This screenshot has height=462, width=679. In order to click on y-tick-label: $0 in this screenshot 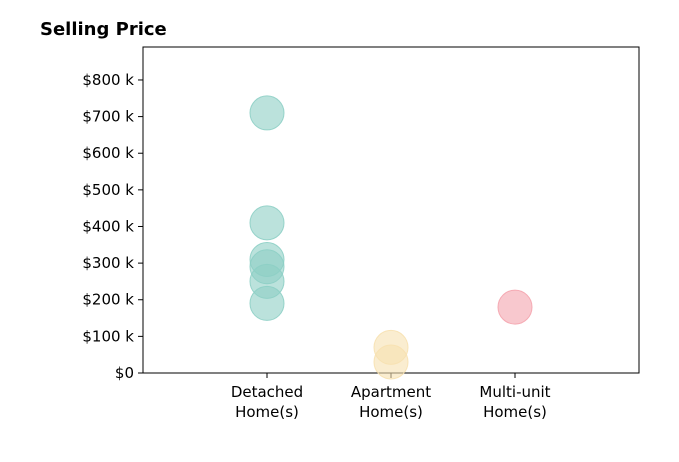, I will do `click(124, 373)`.